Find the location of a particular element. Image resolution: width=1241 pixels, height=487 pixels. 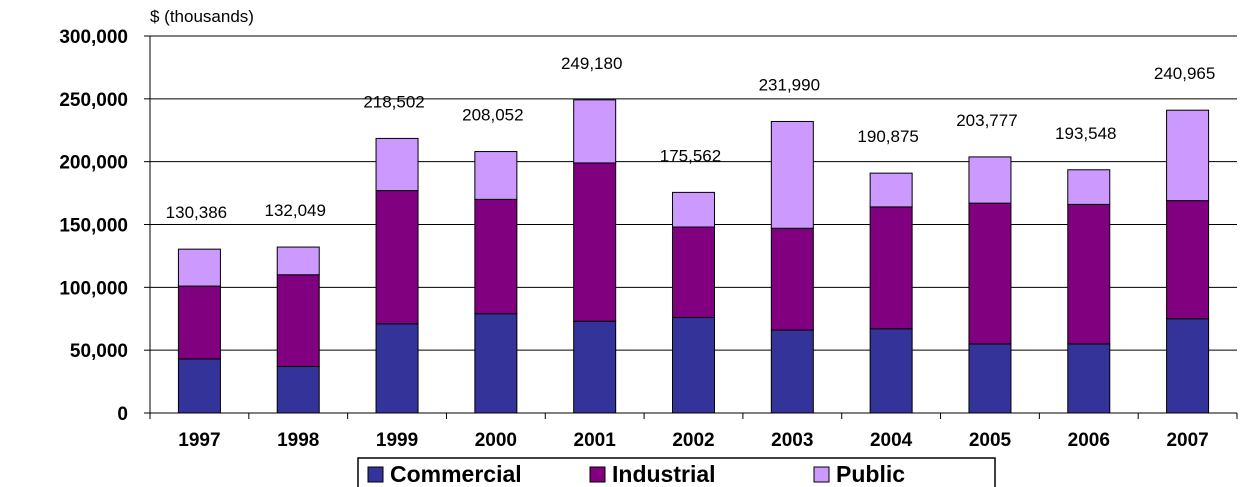

total-label: 208,052 is located at coordinates (492, 115).